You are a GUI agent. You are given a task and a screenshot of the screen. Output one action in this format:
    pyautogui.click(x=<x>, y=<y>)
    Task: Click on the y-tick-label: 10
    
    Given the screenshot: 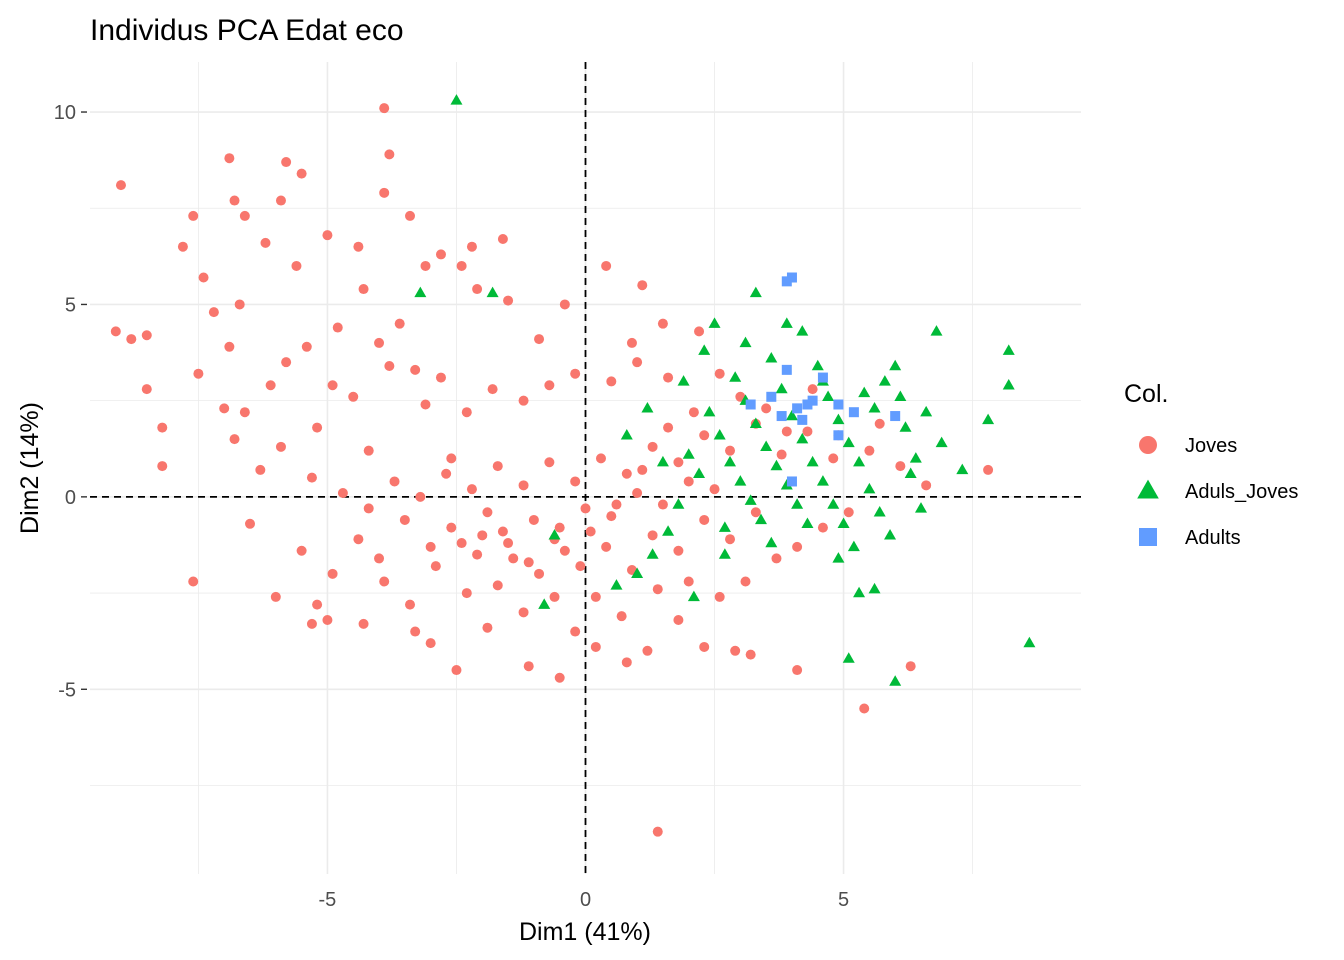 What is the action you would take?
    pyautogui.click(x=65, y=113)
    